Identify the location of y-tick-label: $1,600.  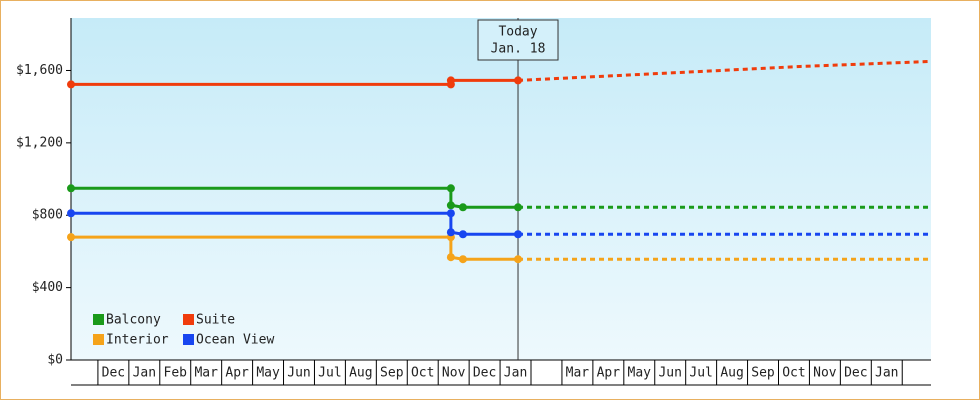
(39, 70).